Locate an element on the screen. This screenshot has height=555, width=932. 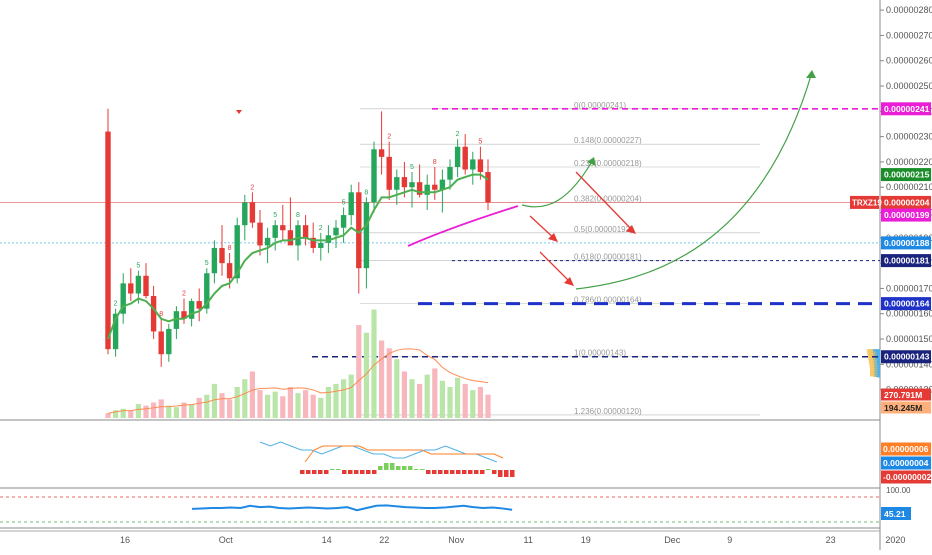
rsi-panel: 100.00 45.21 is located at coordinates (455, 504).